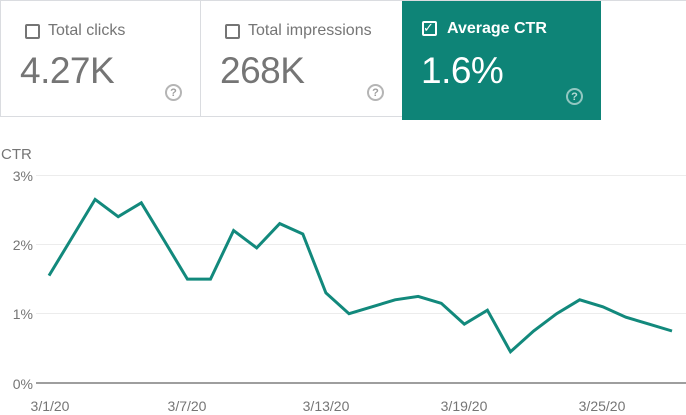 This screenshot has width=686, height=415. What do you see at coordinates (16, 154) in the screenshot?
I see `chart-axis-title: CTR` at bounding box center [16, 154].